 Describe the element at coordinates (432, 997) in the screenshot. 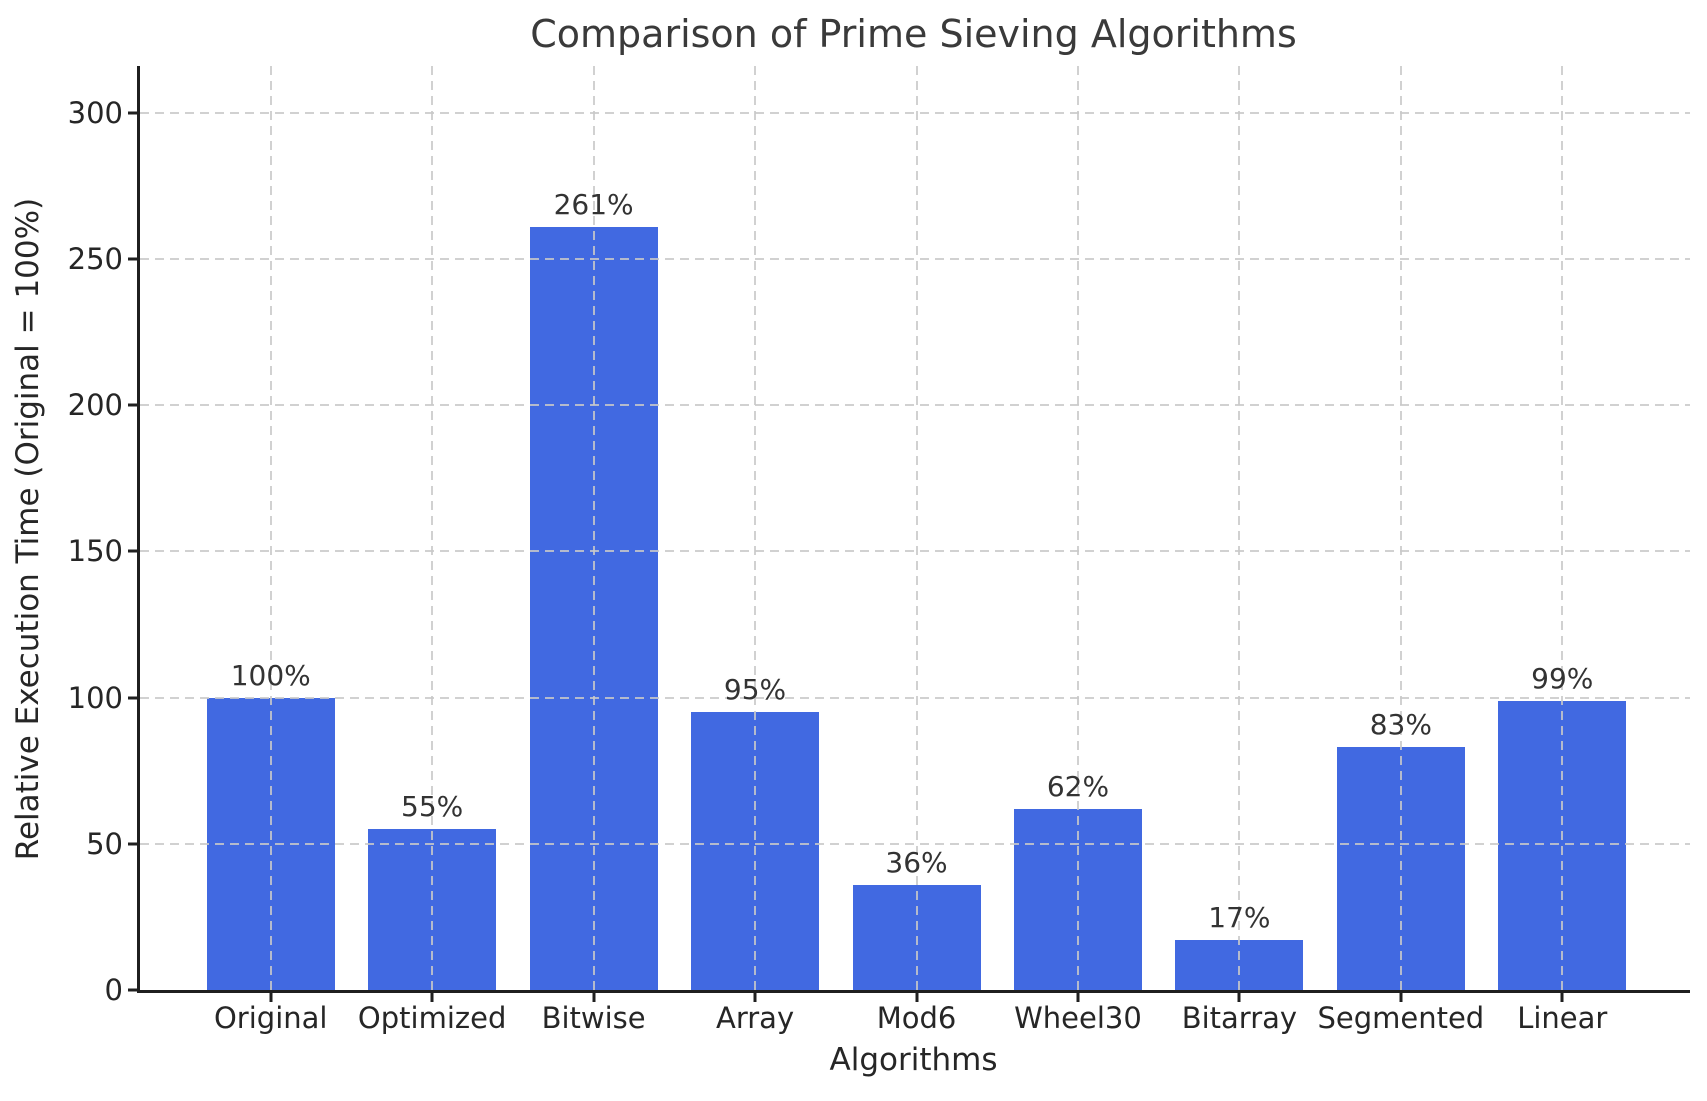

I see `x-tick-mark-optimized` at that location.